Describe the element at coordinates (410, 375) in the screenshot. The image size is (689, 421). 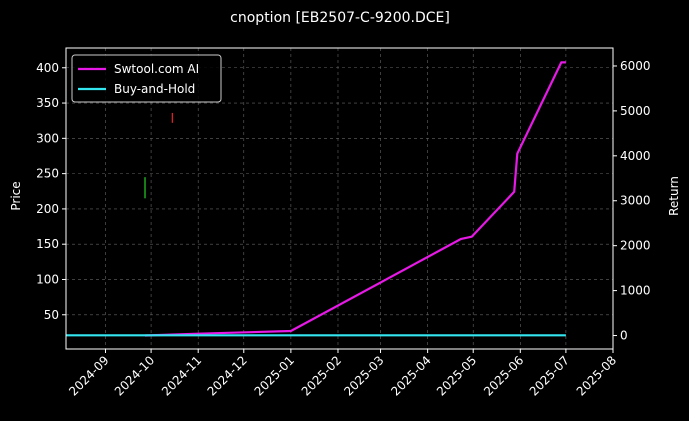
I see `x-tick-label: 2025-04` at that location.